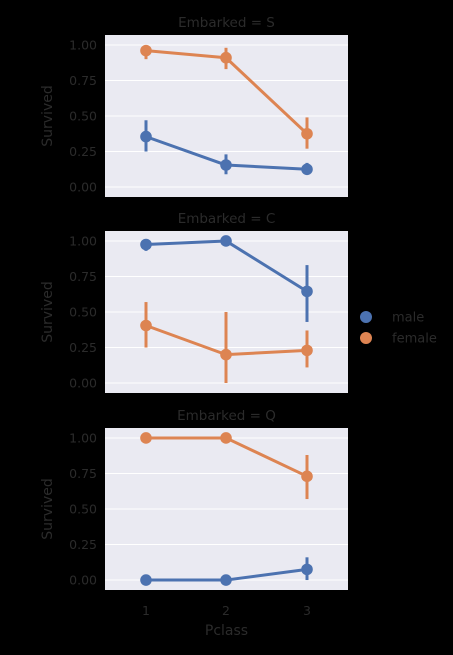  Describe the element at coordinates (307, 610) in the screenshot. I see `x-tick-label: 3` at that location.